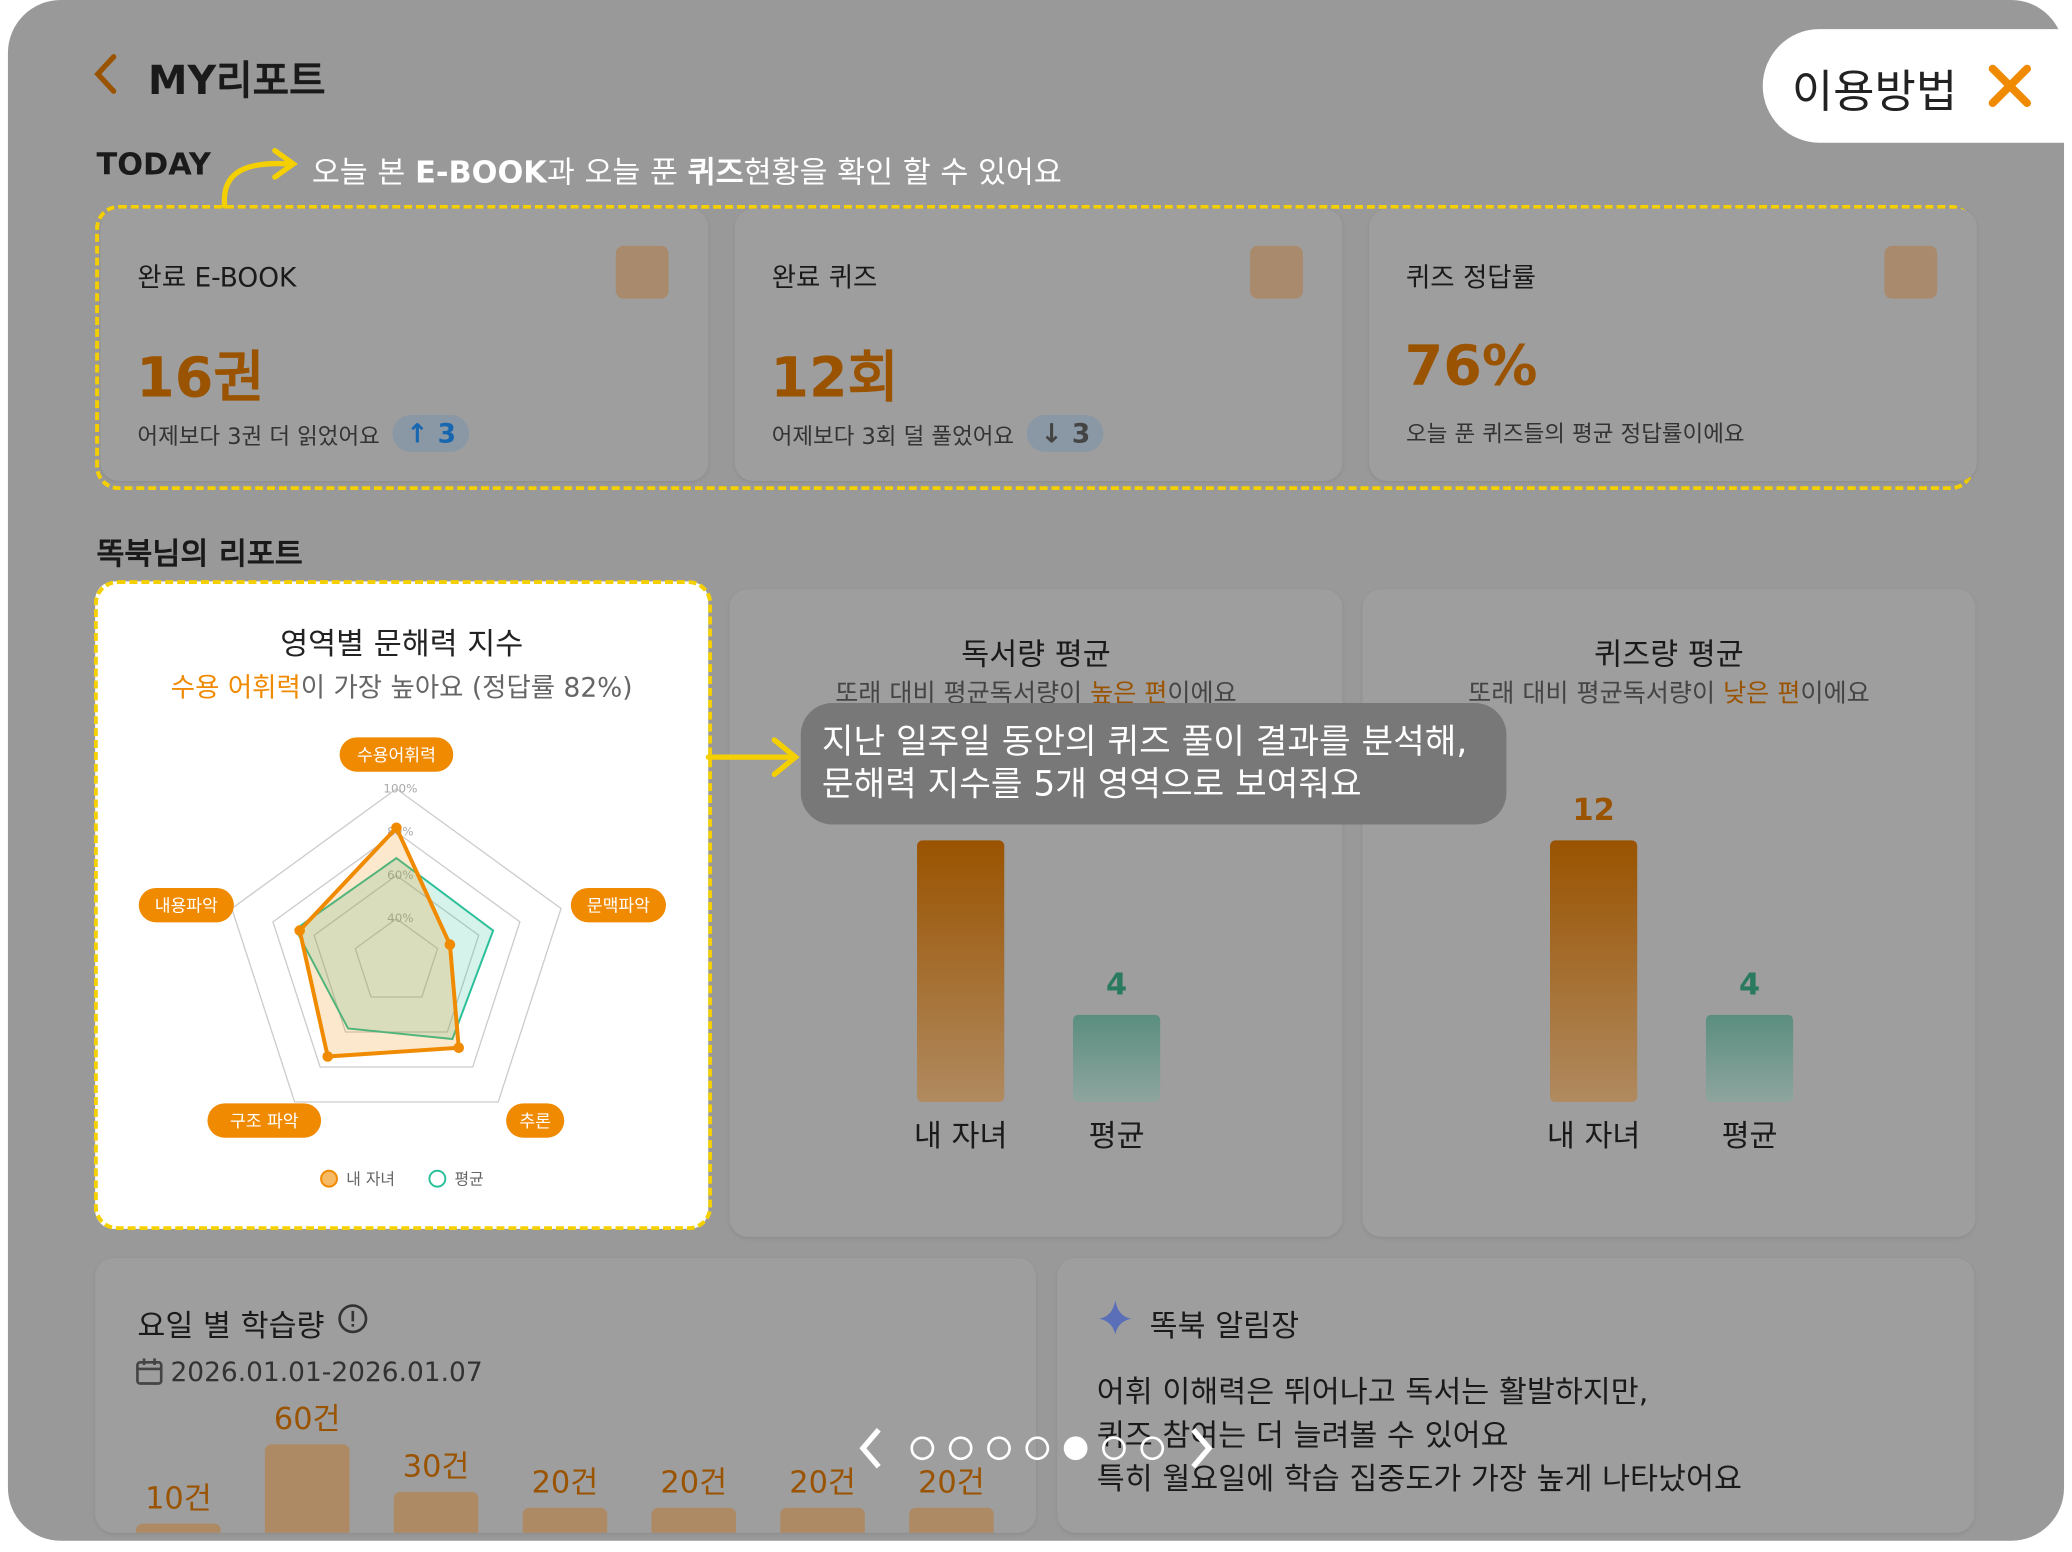 The image size is (2072, 1552). What do you see at coordinates (1575, 434) in the screenshot?
I see `stat-note-text: 오늘 푼 퀴즈들의 평균 정답률이에요` at bounding box center [1575, 434].